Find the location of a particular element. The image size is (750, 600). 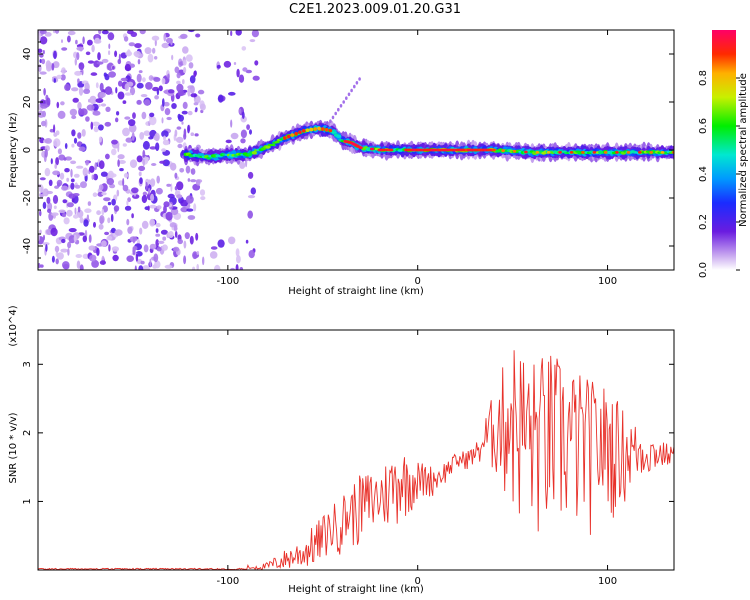

y-tick-label: -40 is located at coordinates (27, 246).